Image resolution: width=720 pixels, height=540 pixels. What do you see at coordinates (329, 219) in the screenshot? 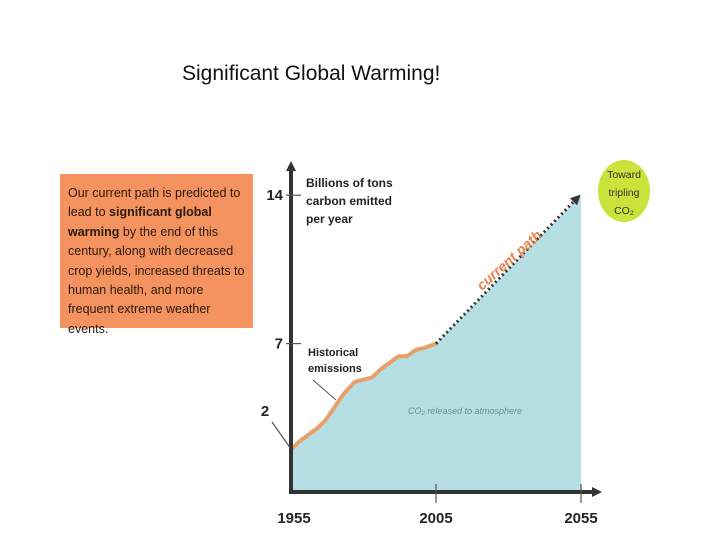
I see `y-axis-label-line-3: per year` at bounding box center [329, 219].